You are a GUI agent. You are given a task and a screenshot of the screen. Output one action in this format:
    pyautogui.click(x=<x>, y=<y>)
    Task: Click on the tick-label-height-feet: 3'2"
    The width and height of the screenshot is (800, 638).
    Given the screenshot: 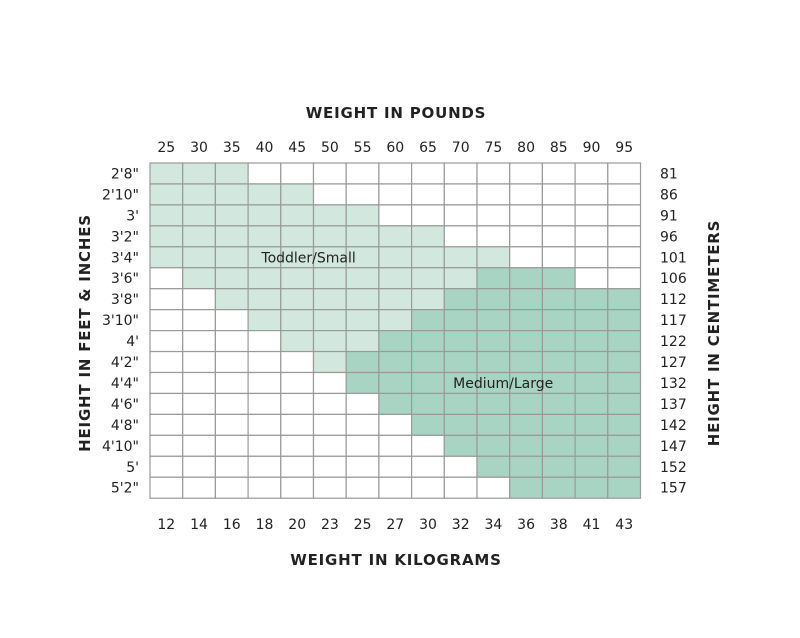 What is the action you would take?
    pyautogui.click(x=125, y=237)
    